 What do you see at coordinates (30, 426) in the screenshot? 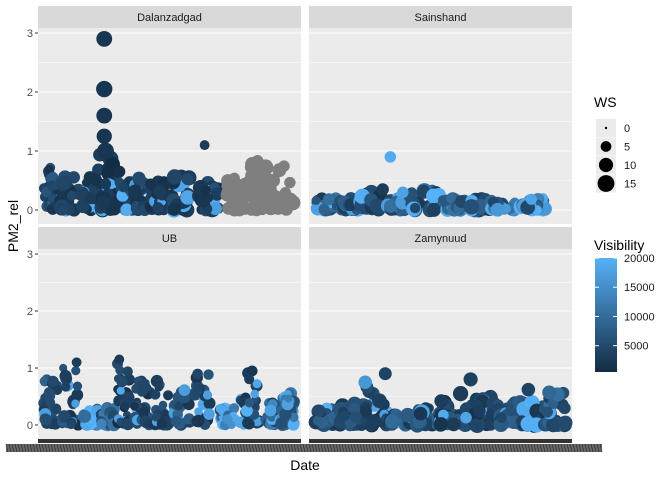
I see `y-tick-label: 0` at bounding box center [30, 426].